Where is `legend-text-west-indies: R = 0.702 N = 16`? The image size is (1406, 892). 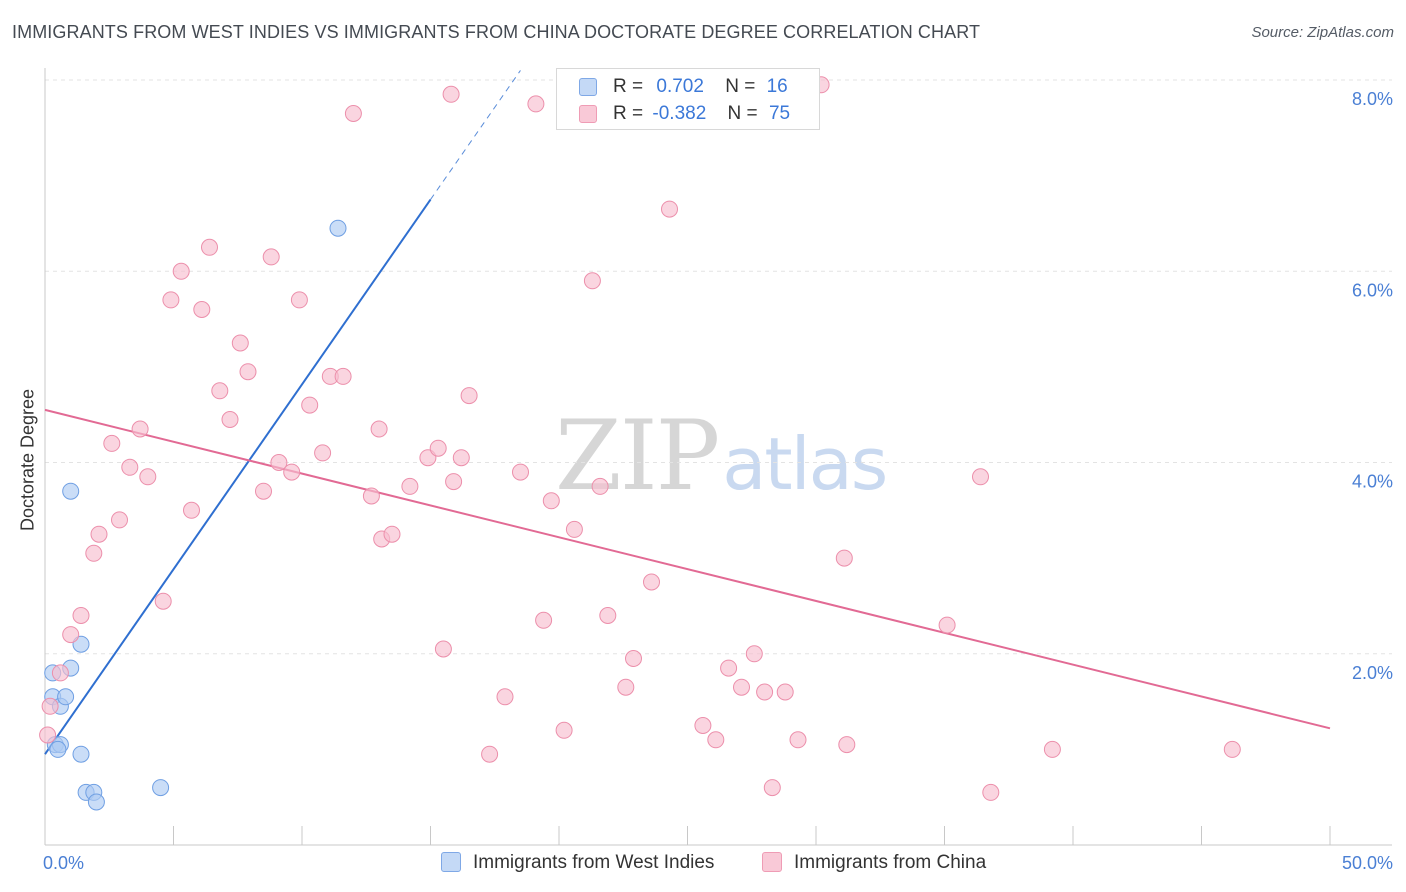
legend-text-west-indies: R = 0.702 N = 16 is located at coordinates (700, 87).